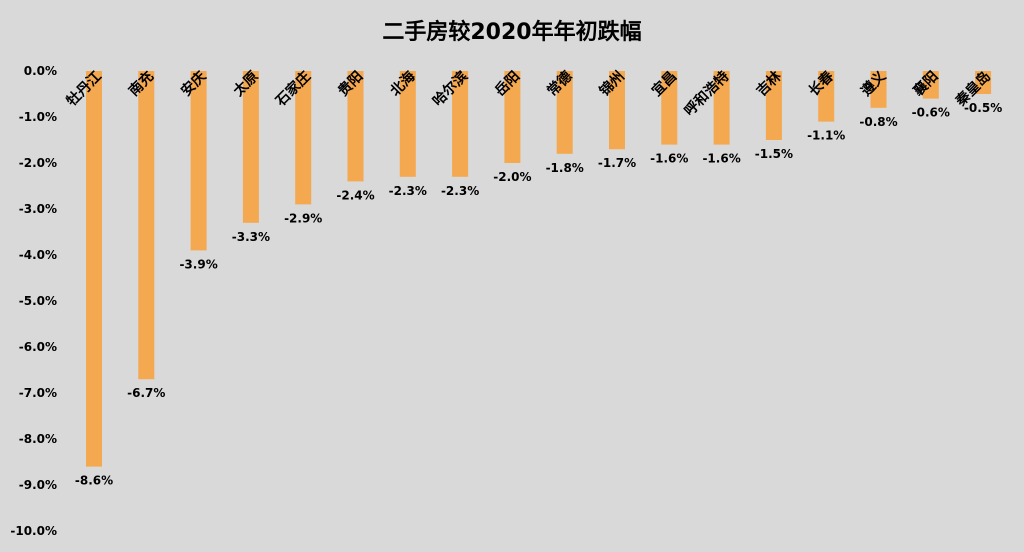 This screenshot has width=1024, height=552. What do you see at coordinates (38, 347) in the screenshot?
I see `y-tick-label: -6.0%` at bounding box center [38, 347].